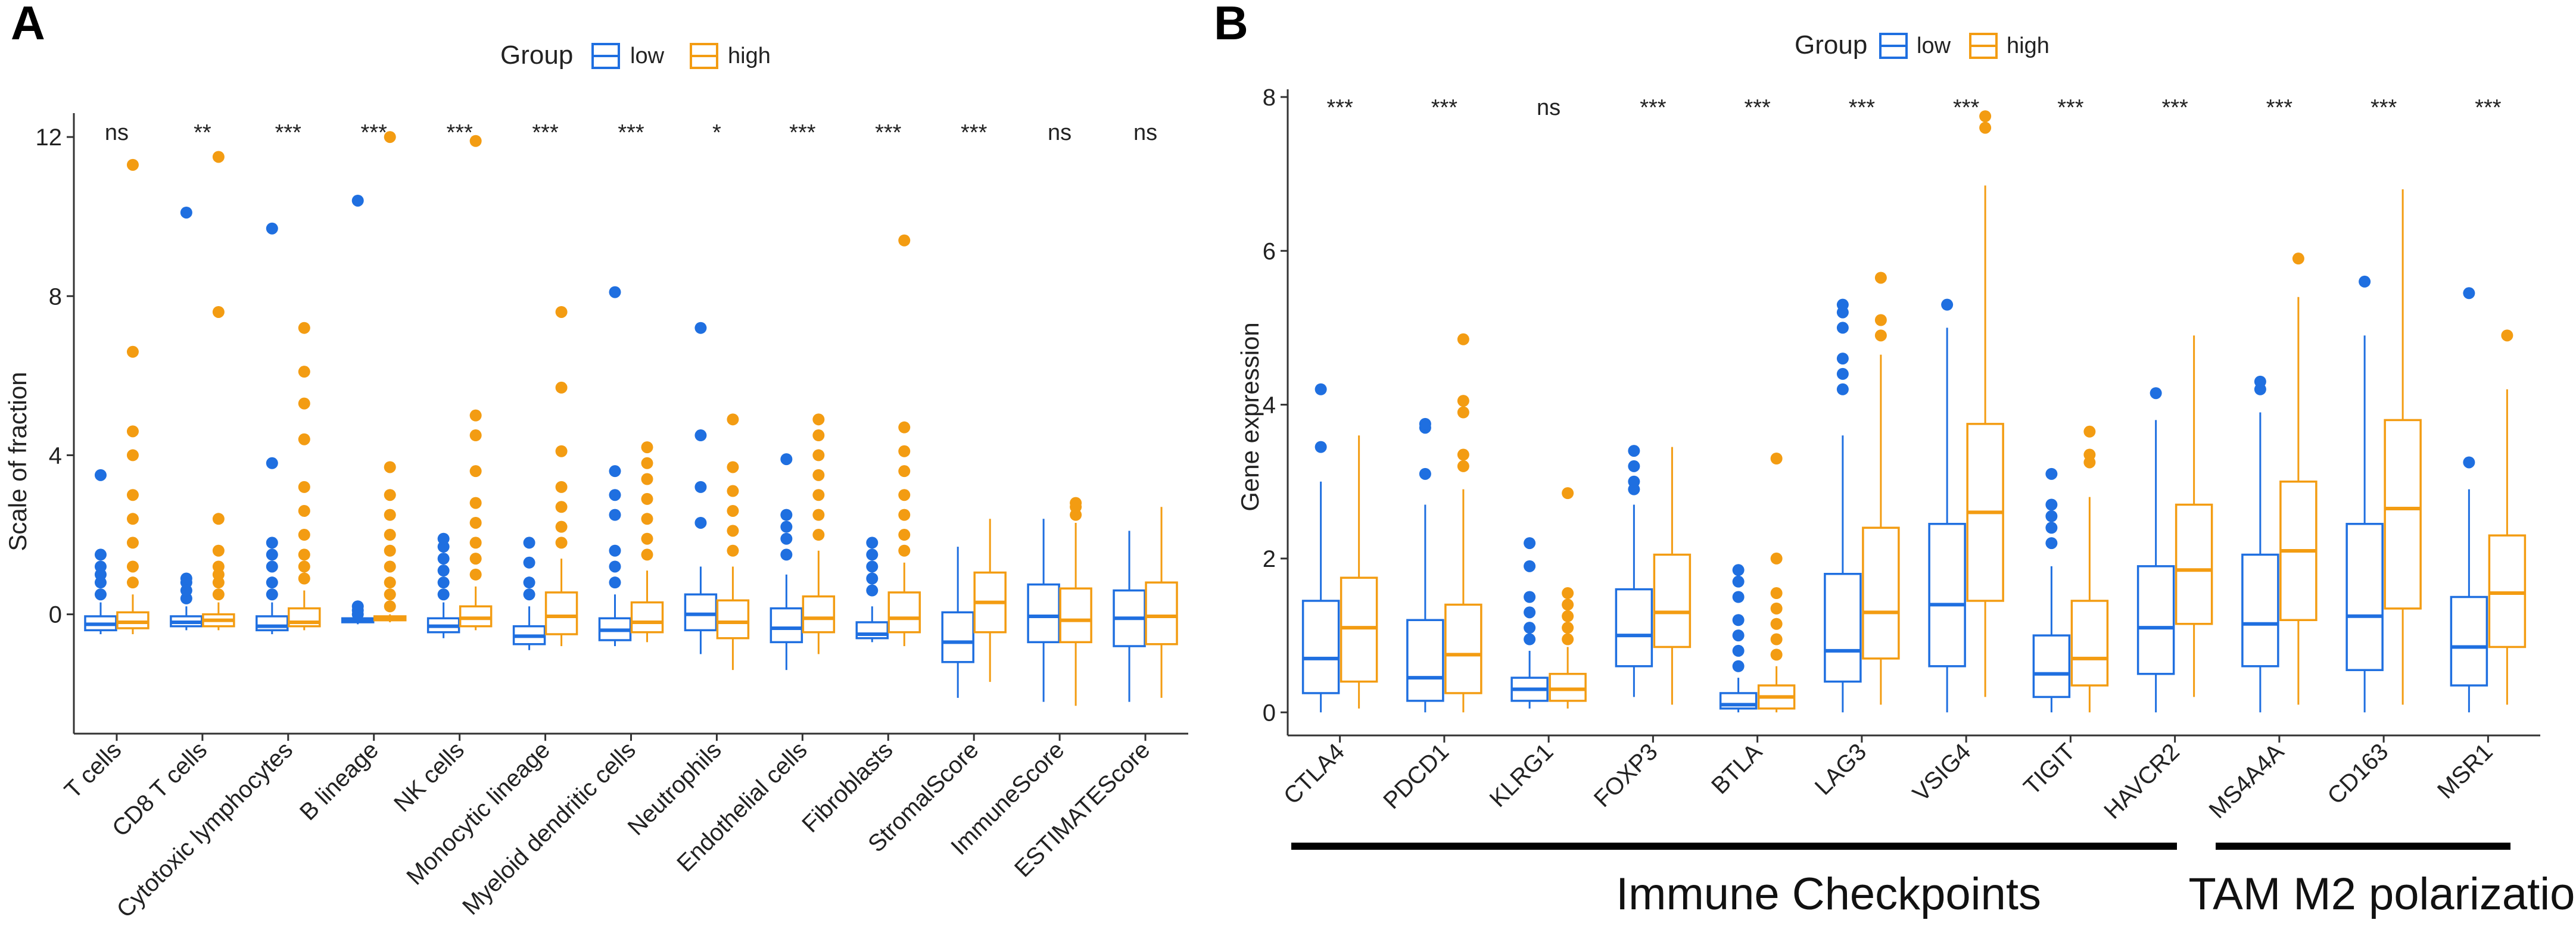  I want to click on panel-b-group-label-immune-checkpoints: Immune Checkpoints, so click(1828, 894).